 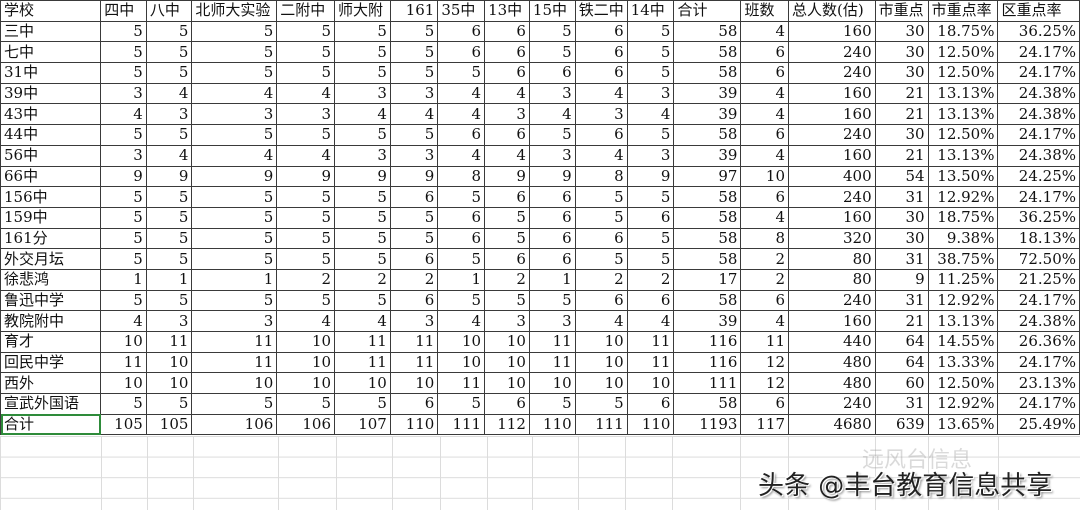 I want to click on value-cell: 160, so click(x=832, y=31).